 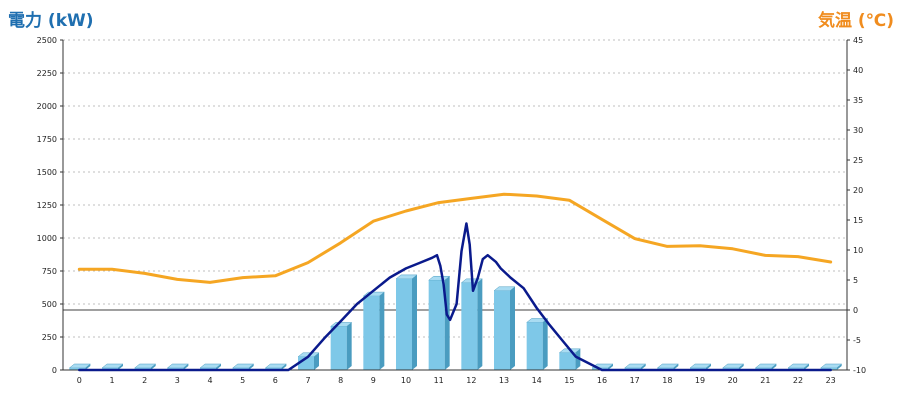 What do you see at coordinates (765, 380) in the screenshot?
I see `x-tick-label: 21` at bounding box center [765, 380].